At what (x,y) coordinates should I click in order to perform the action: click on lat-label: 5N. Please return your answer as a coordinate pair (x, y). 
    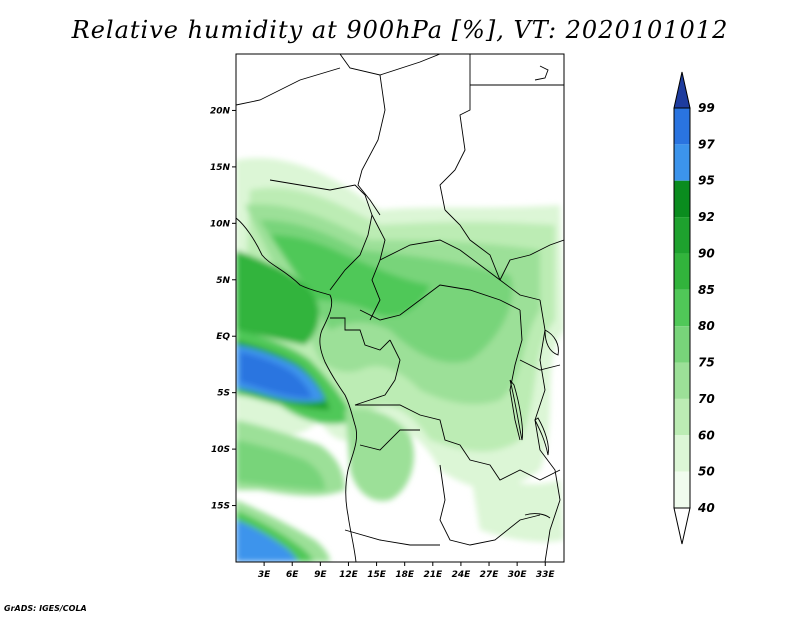
    Looking at the image, I should click on (223, 281).